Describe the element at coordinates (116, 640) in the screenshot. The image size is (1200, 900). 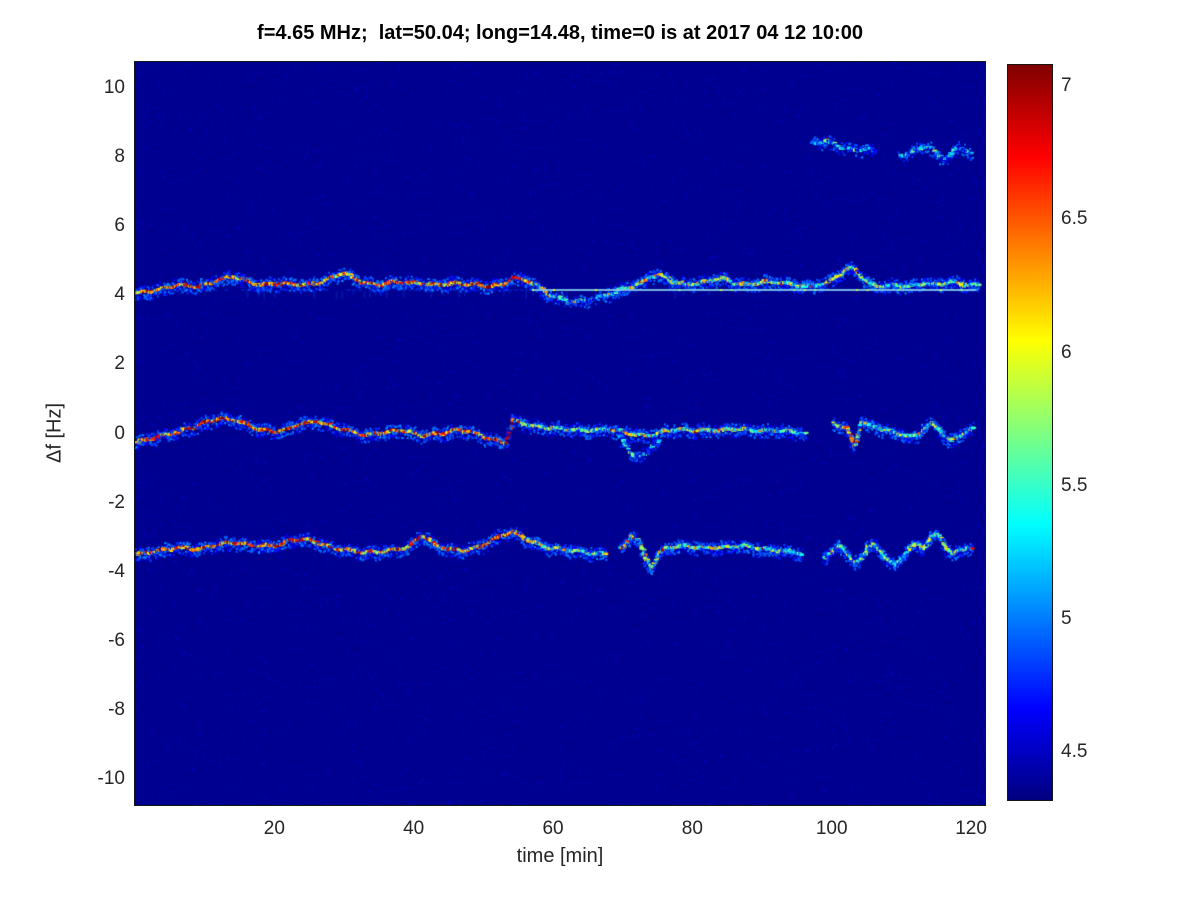
I see `y-tick-label: -6` at that location.